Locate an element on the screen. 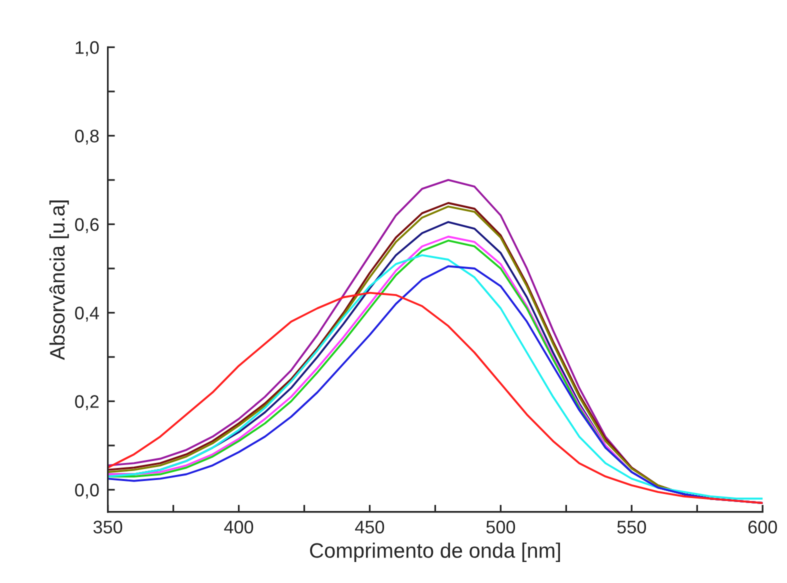  y-tick-label: 1,0 is located at coordinates (87, 48).